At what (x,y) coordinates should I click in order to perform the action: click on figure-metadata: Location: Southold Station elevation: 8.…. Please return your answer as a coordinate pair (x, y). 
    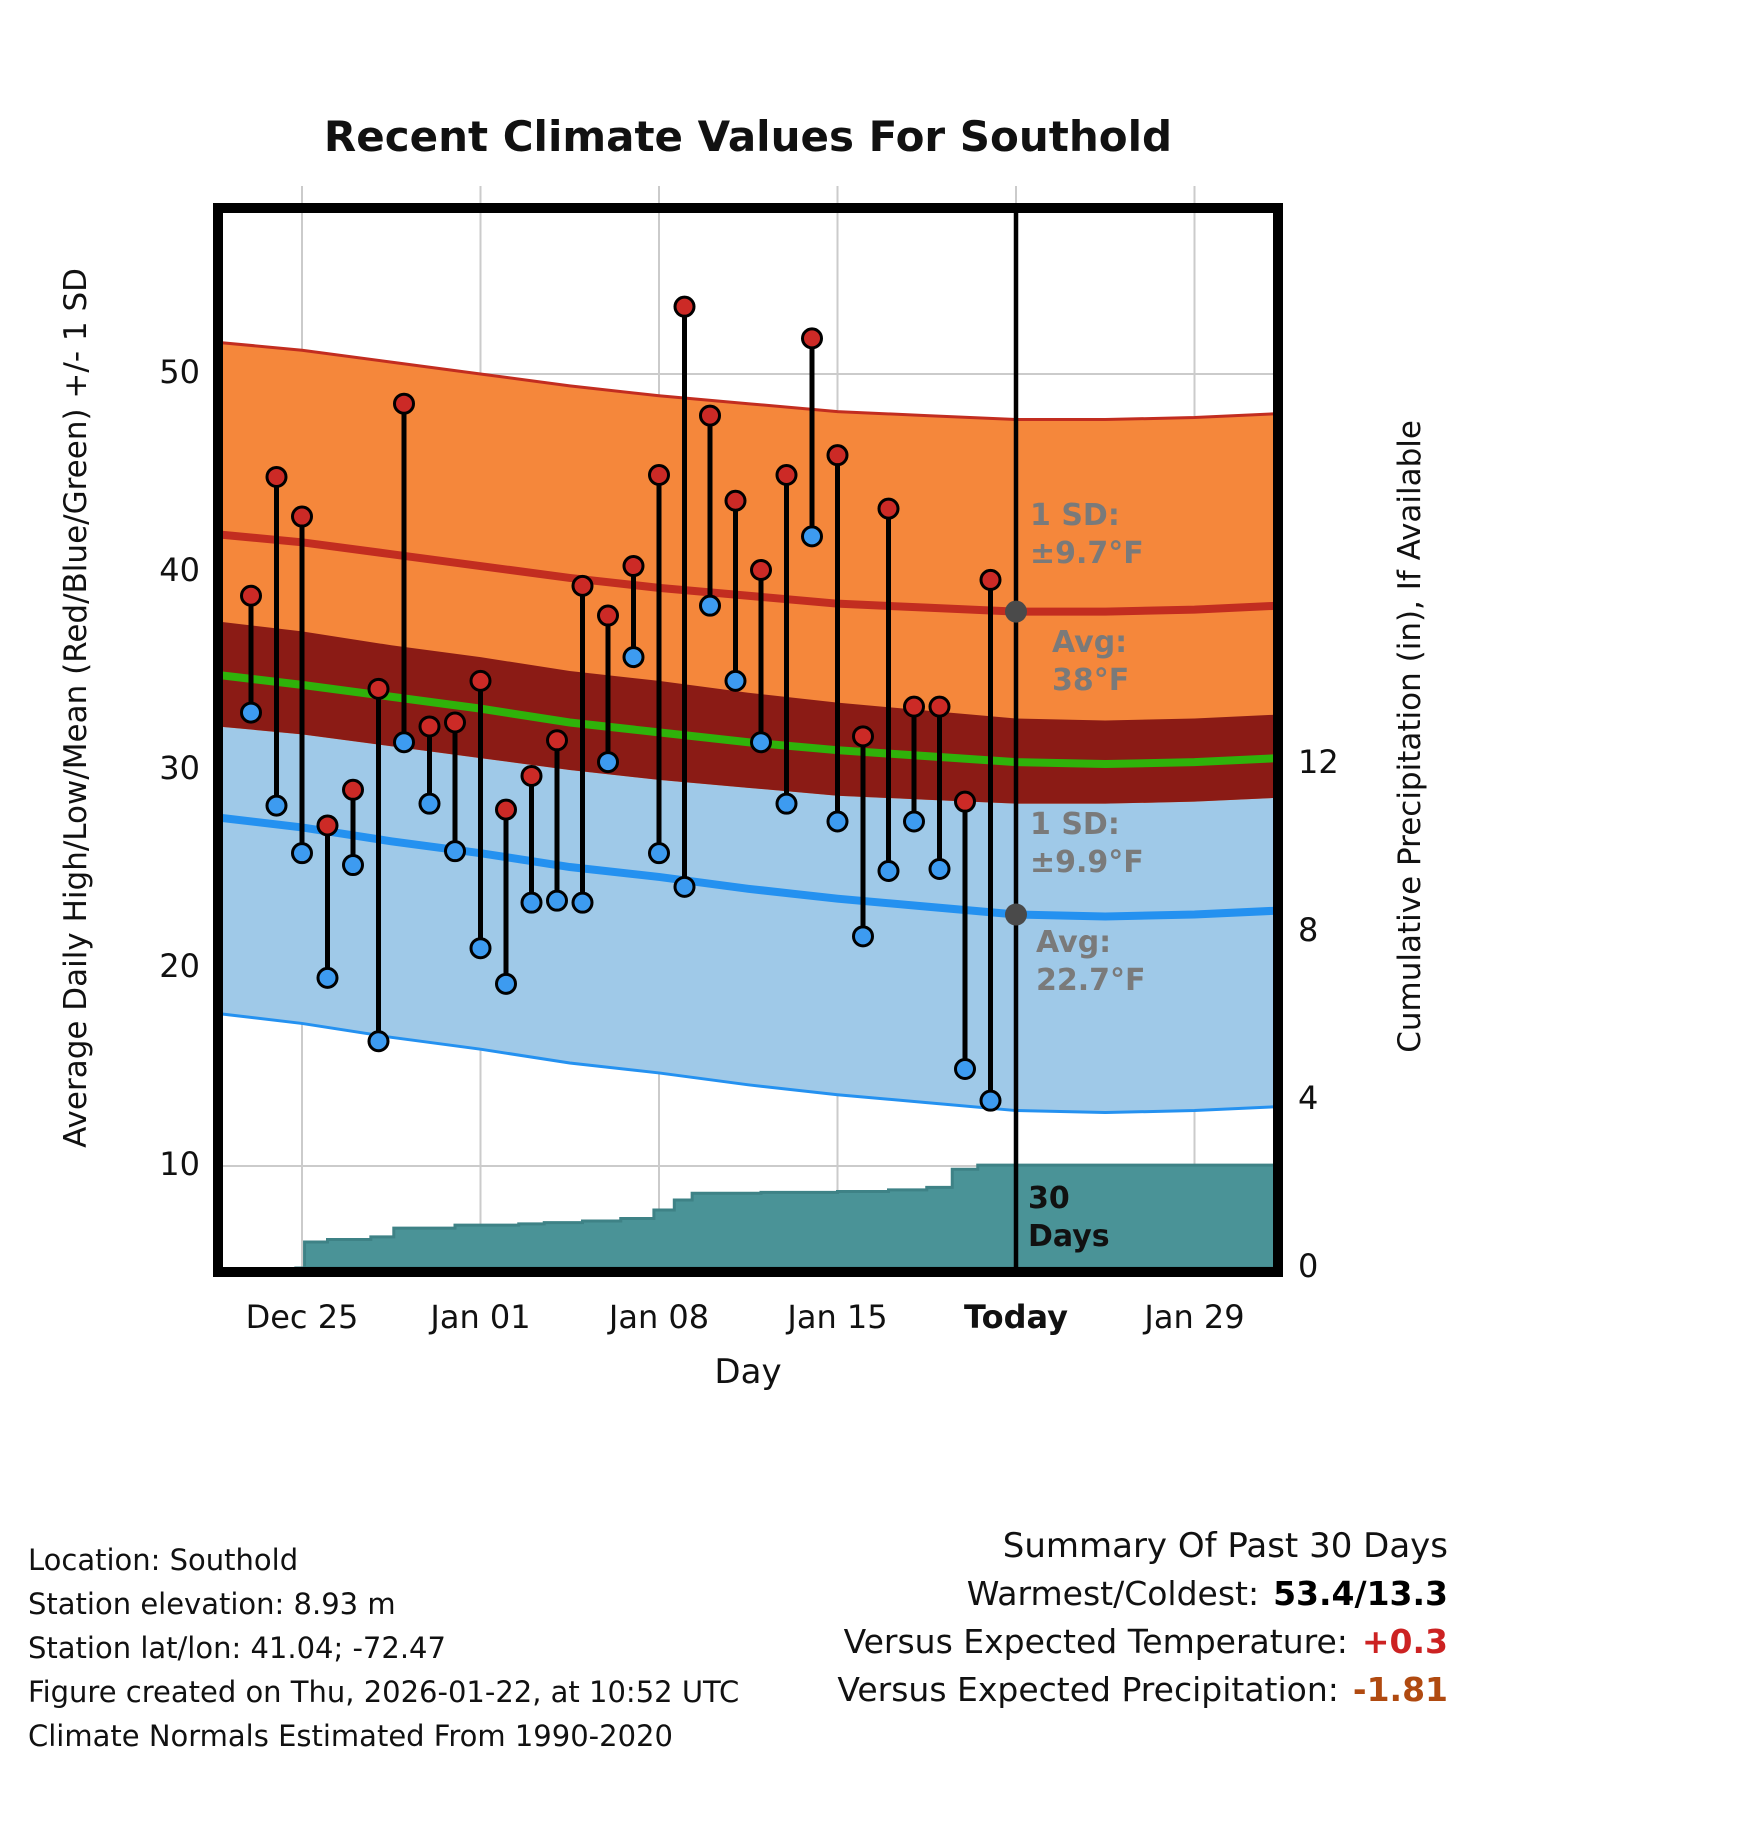
    Looking at the image, I should click on (383, 1648).